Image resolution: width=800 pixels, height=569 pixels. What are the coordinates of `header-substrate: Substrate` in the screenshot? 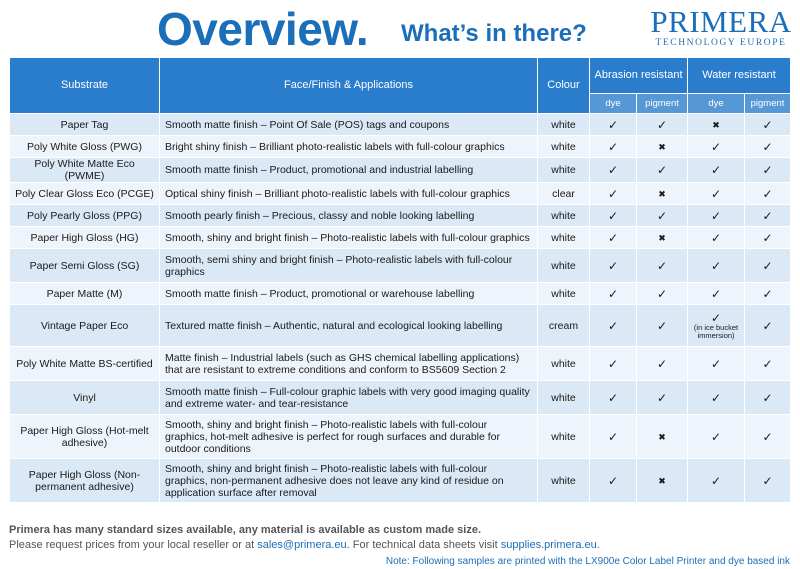 It's located at (84, 85).